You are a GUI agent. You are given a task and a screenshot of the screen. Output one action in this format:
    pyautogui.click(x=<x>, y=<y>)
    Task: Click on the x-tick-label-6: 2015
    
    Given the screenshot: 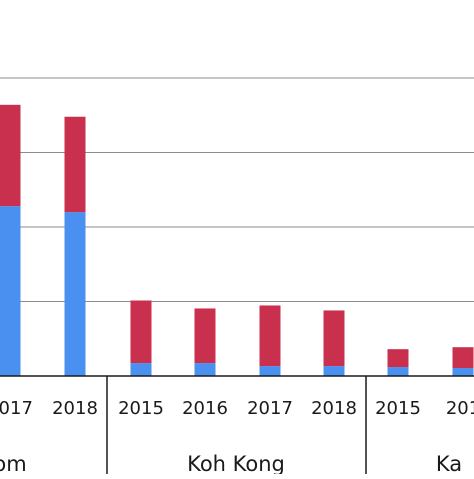 What is the action you would take?
    pyautogui.click(x=398, y=408)
    